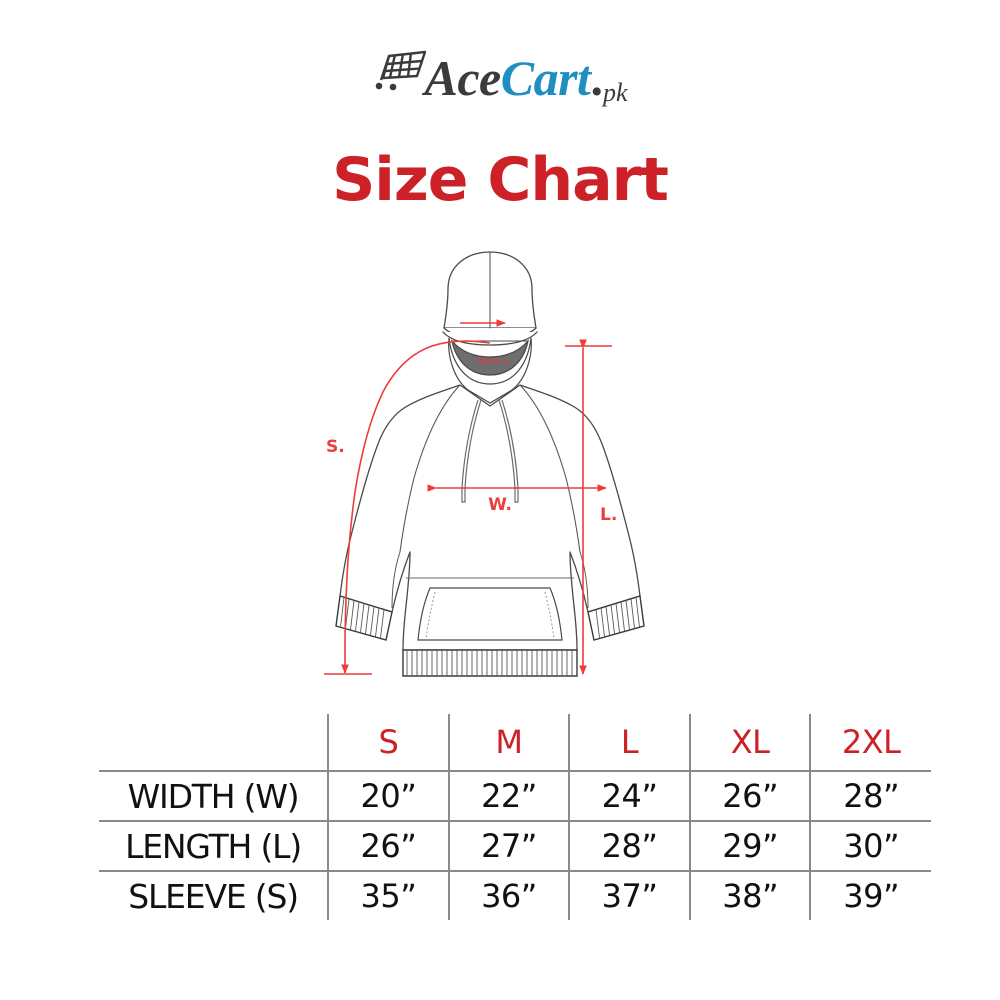  Describe the element at coordinates (388, 845) in the screenshot. I see `cell-length-s: 26”` at that location.